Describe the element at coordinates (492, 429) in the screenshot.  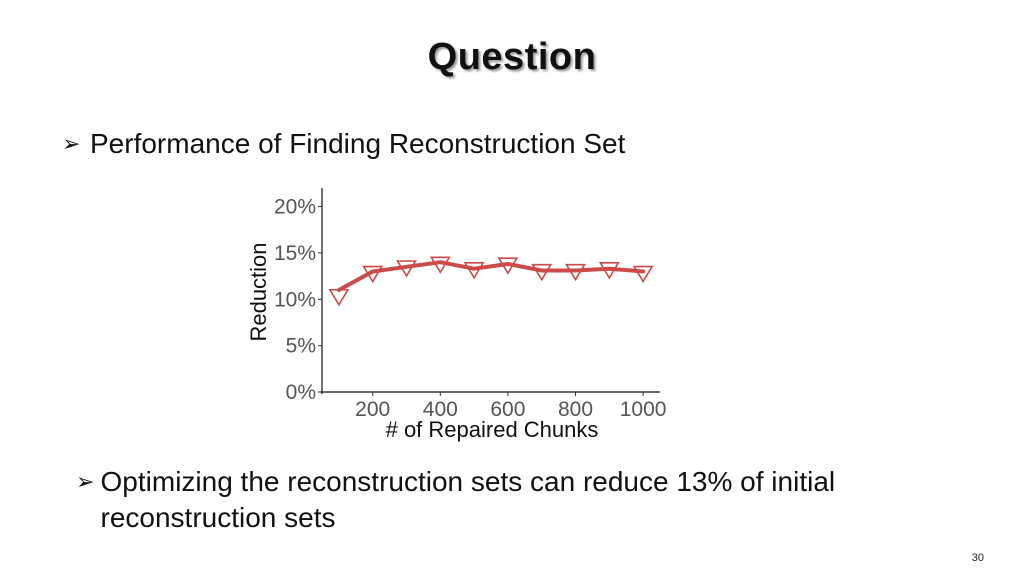
I see `x-axis-title: # of Repaired Chunks` at that location.